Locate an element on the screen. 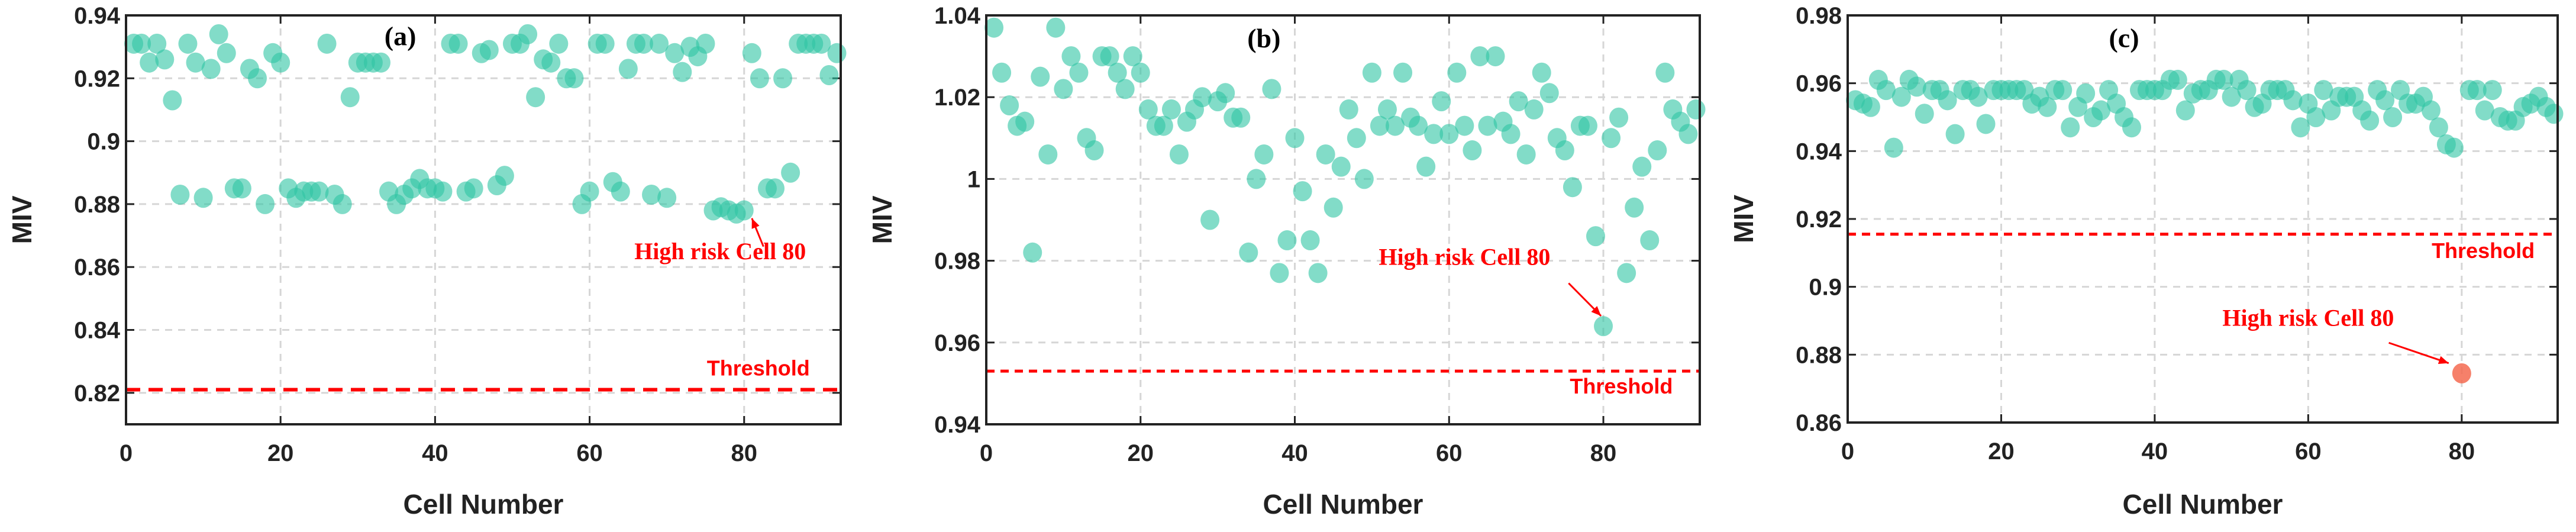 The width and height of the screenshot is (2576, 532). highlight-point is located at coordinates (2461, 373).